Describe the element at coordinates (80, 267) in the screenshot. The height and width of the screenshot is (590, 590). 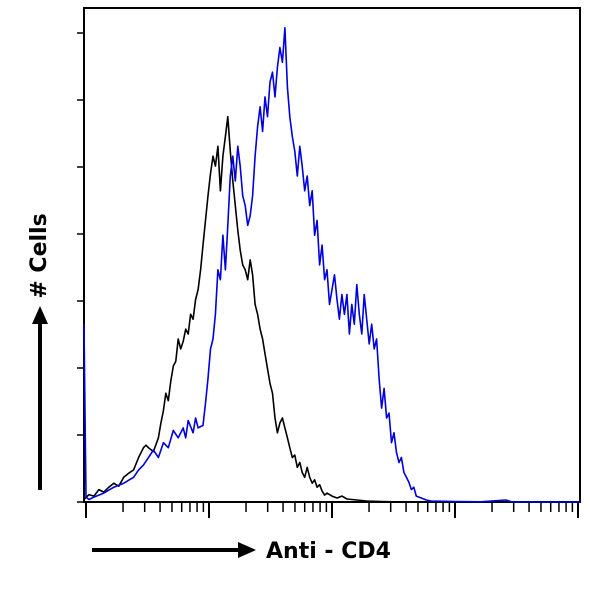
I see `y-axis-ticks` at that location.